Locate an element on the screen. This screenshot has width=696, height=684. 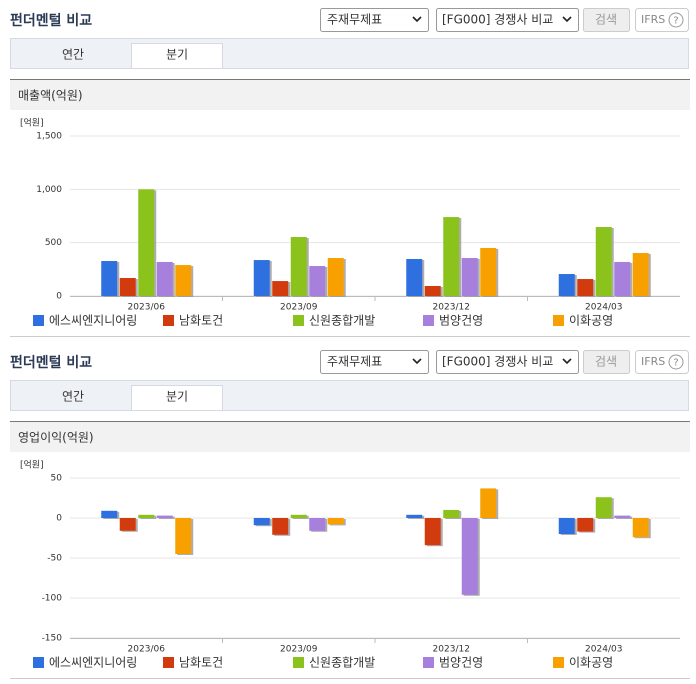
legend-label: 이화공영 is located at coordinates (591, 321).